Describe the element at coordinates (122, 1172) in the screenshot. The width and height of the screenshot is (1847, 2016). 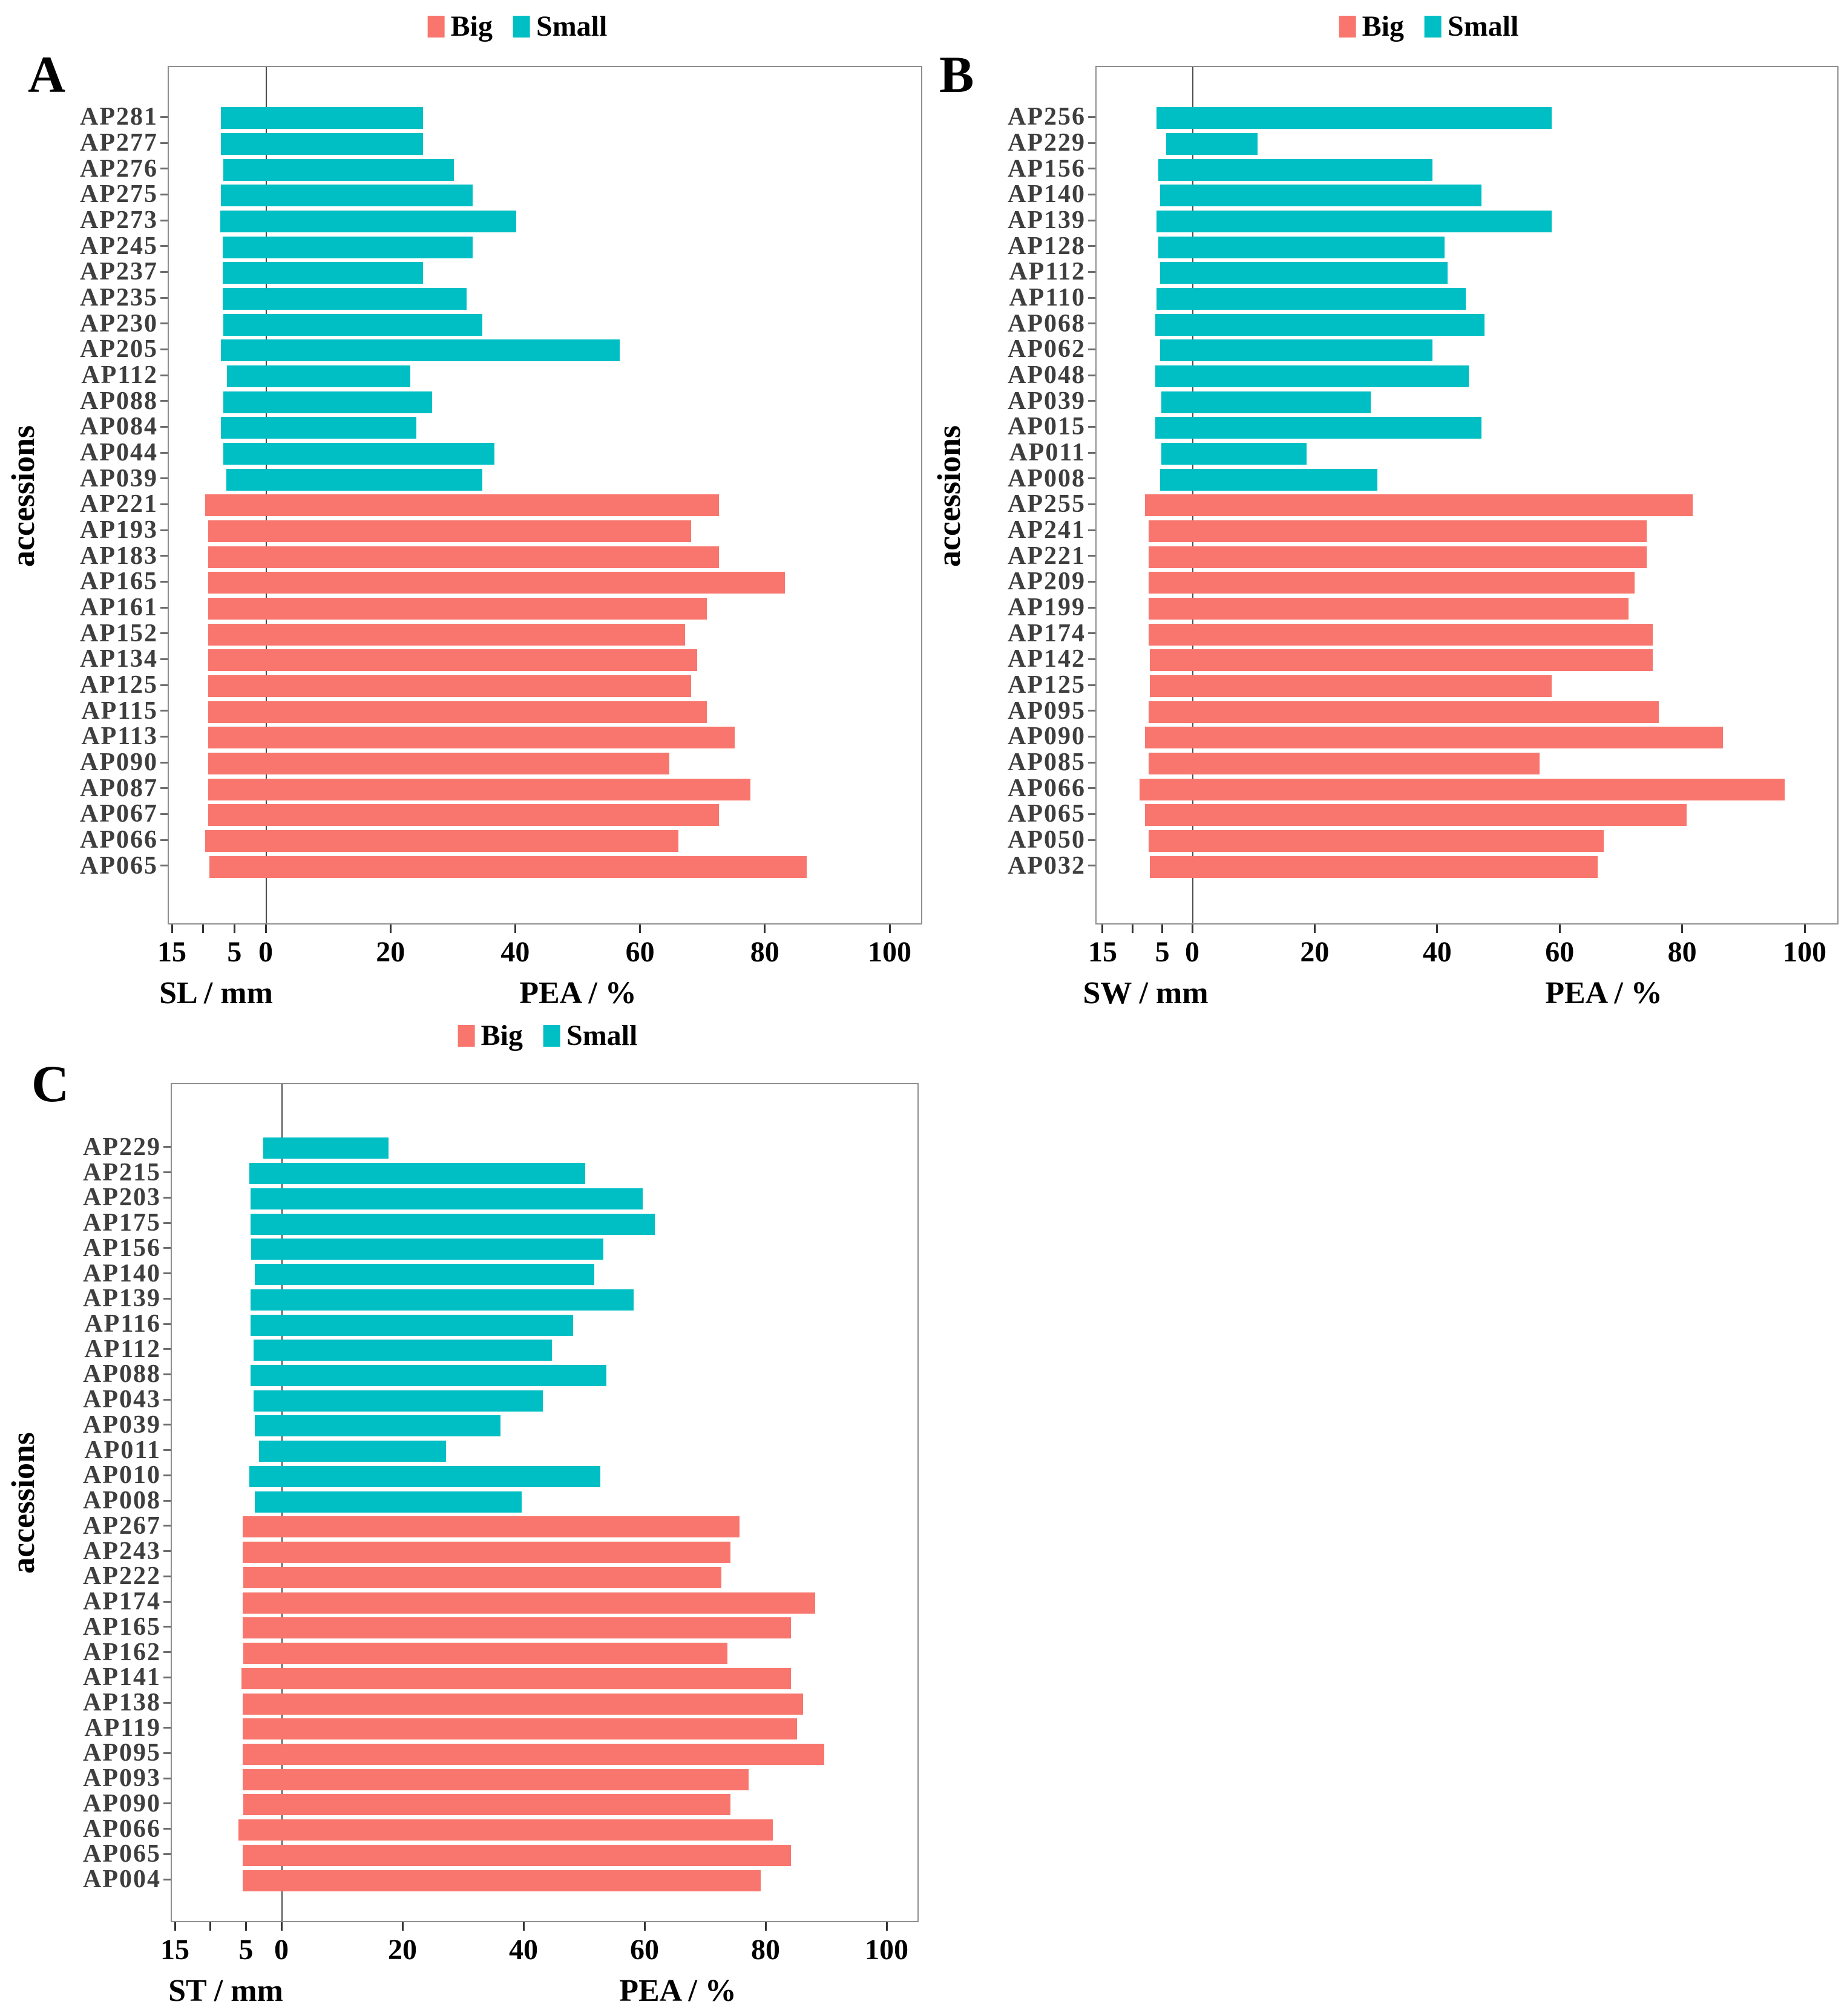
I see `accession-label-c-ap215: AP215` at that location.